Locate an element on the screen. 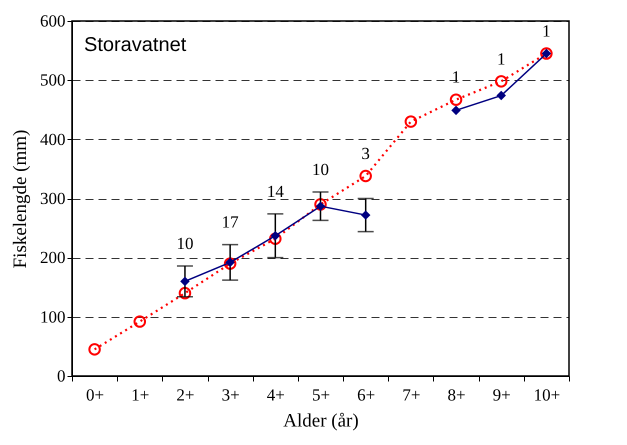 The image size is (627, 445). y-tick-label: 300 is located at coordinates (53, 198).